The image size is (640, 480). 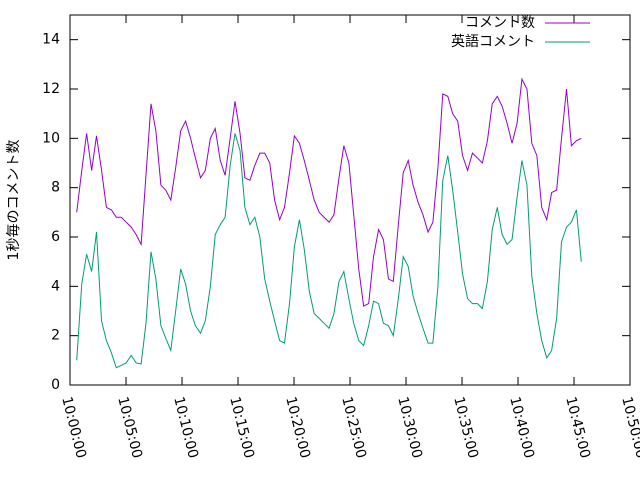 I want to click on y-axis-label: 1秒毎のコメント数, so click(x=14, y=200).